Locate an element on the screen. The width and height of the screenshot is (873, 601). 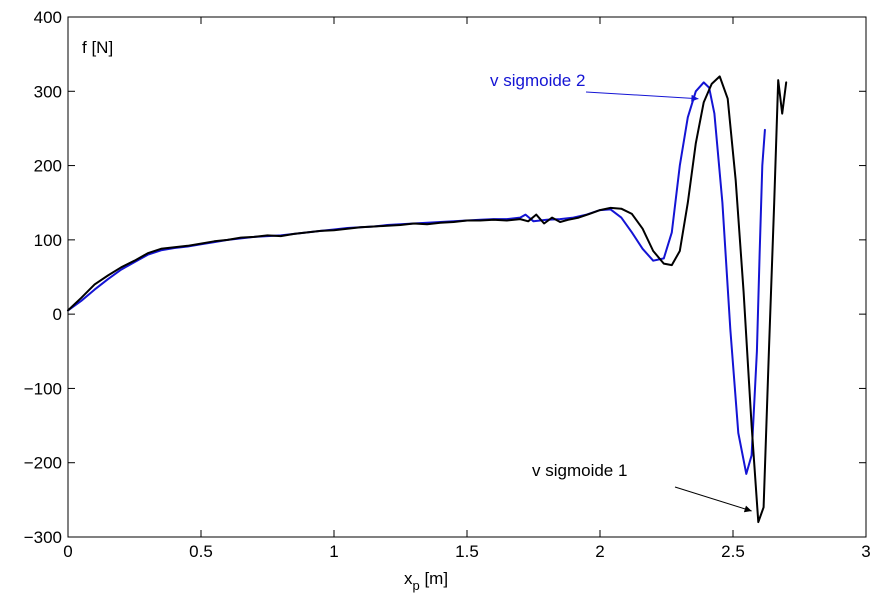
y-tick-label: −300 is located at coordinates (43, 537).